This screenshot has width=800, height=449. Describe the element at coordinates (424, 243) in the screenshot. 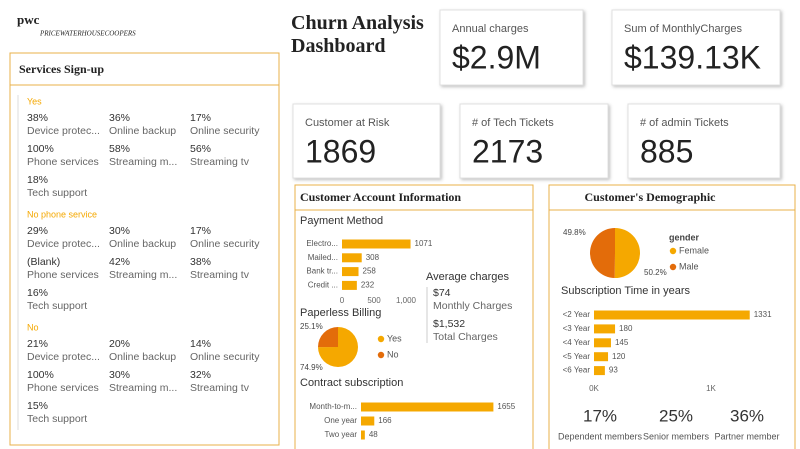

I see `data-label: 1071` at that location.